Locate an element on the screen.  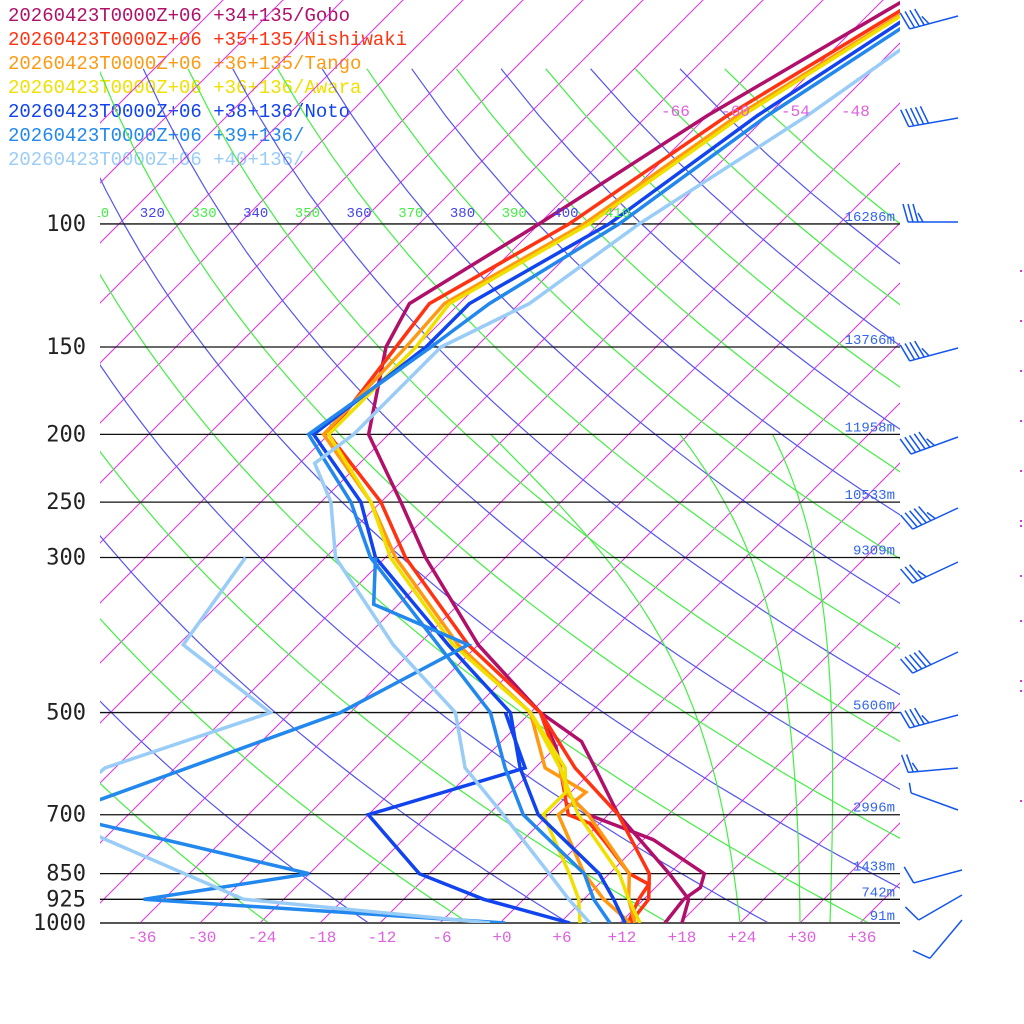
pressure-label: 700 is located at coordinates (66, 815).